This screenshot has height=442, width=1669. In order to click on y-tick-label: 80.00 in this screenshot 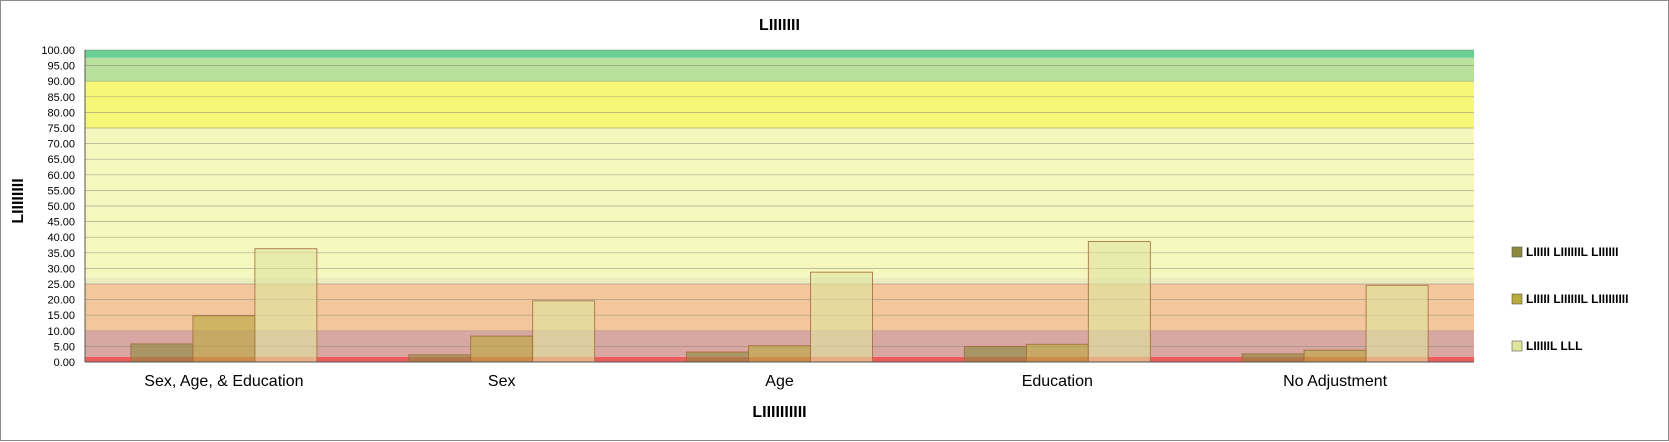, I will do `click(61, 113)`.